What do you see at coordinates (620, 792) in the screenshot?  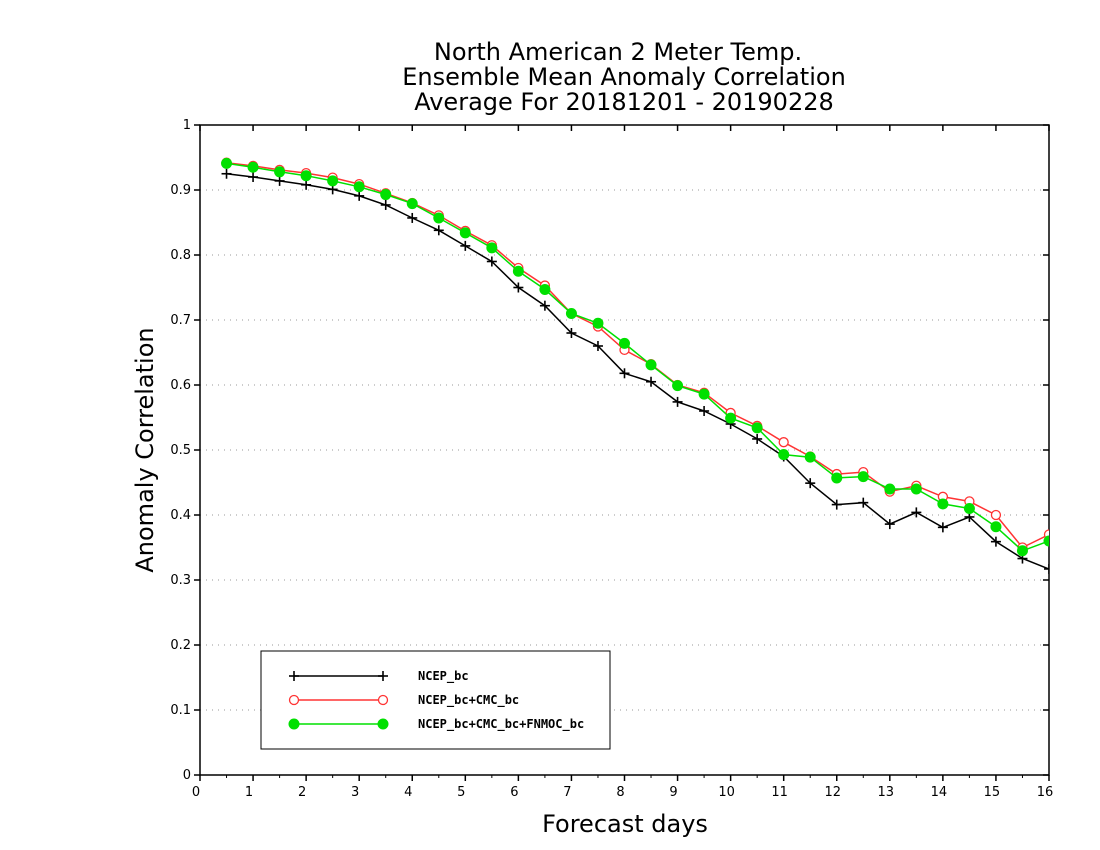 I see `x-tick-label: 8` at bounding box center [620, 792].